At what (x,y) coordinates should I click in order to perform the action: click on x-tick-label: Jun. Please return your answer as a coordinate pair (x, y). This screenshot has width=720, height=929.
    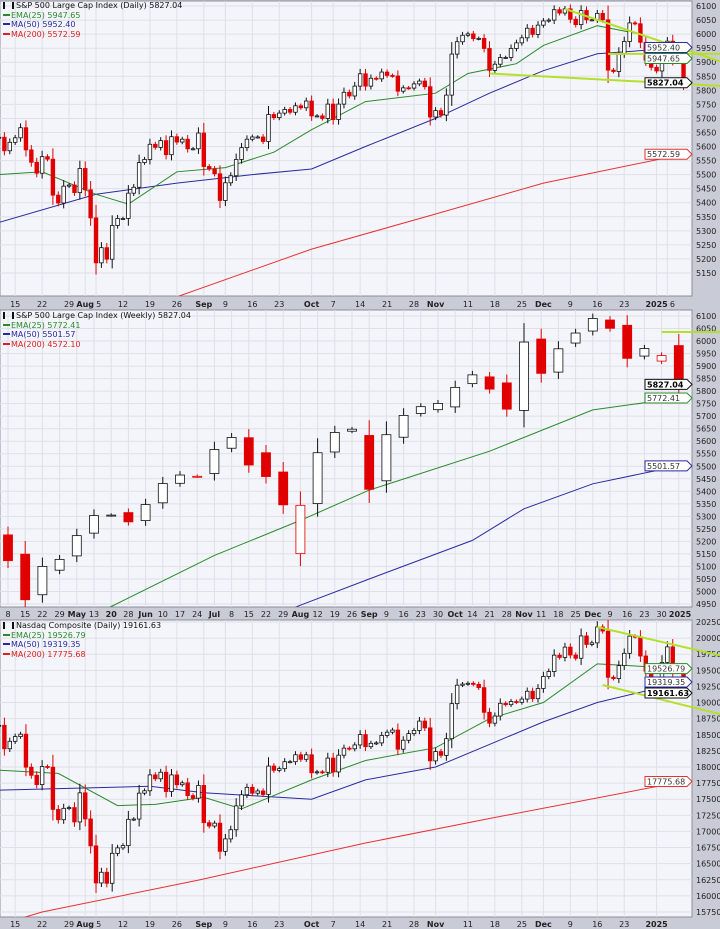
    Looking at the image, I should click on (145, 614).